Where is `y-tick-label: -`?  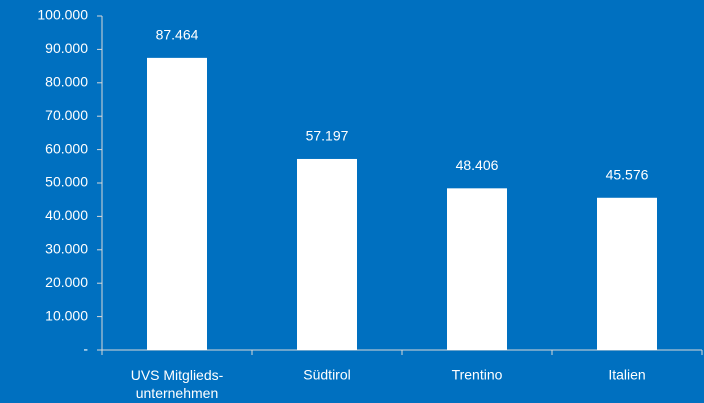
y-tick-label: - is located at coordinates (85, 349).